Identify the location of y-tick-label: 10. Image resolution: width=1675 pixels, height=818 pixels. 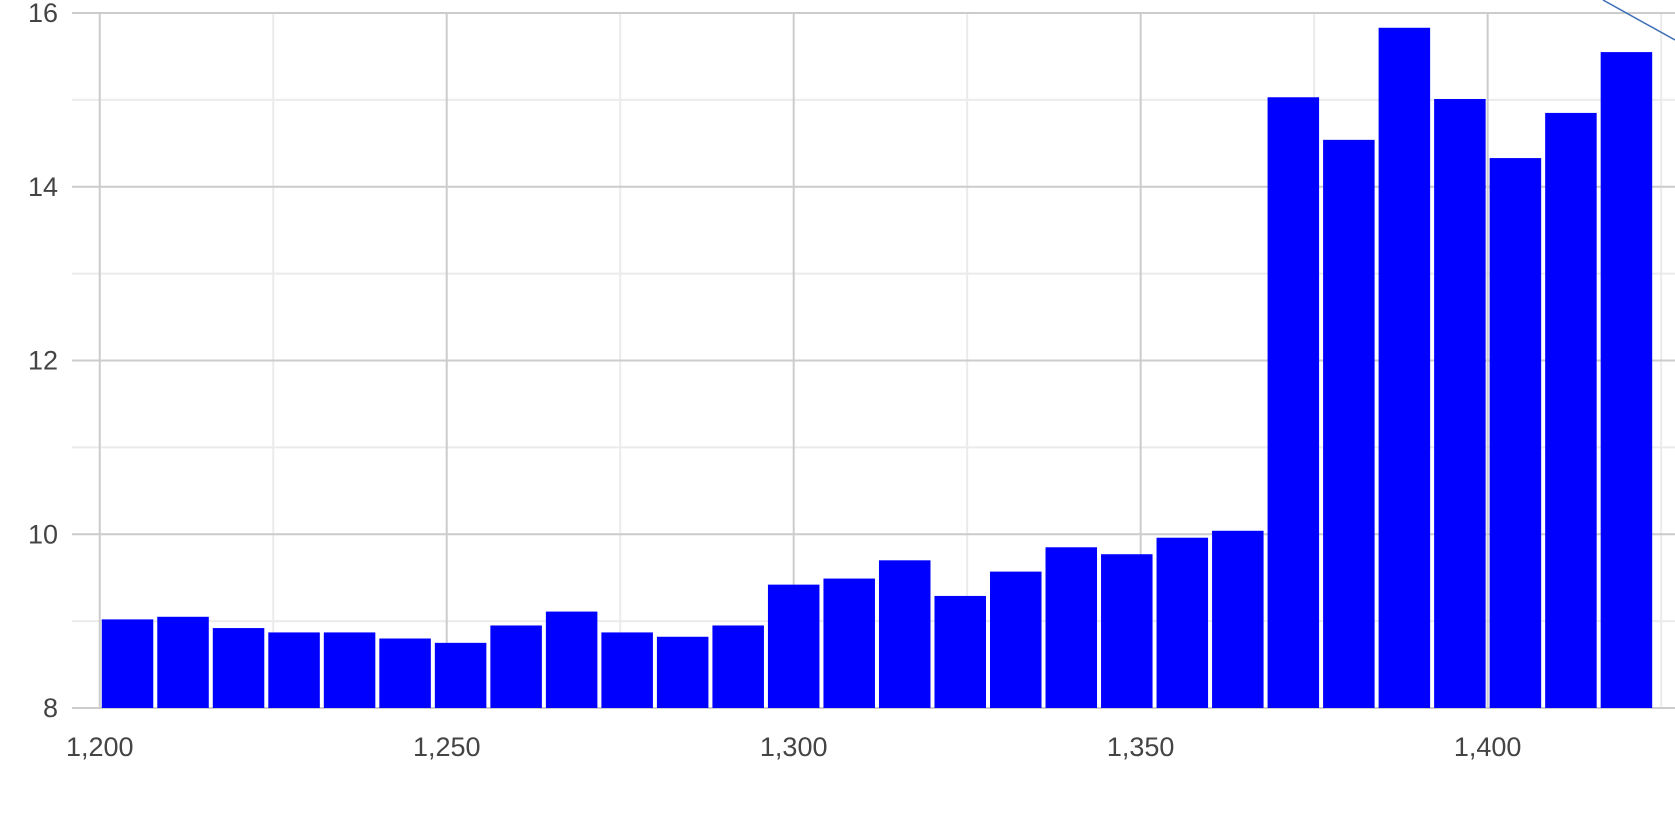
(43, 534).